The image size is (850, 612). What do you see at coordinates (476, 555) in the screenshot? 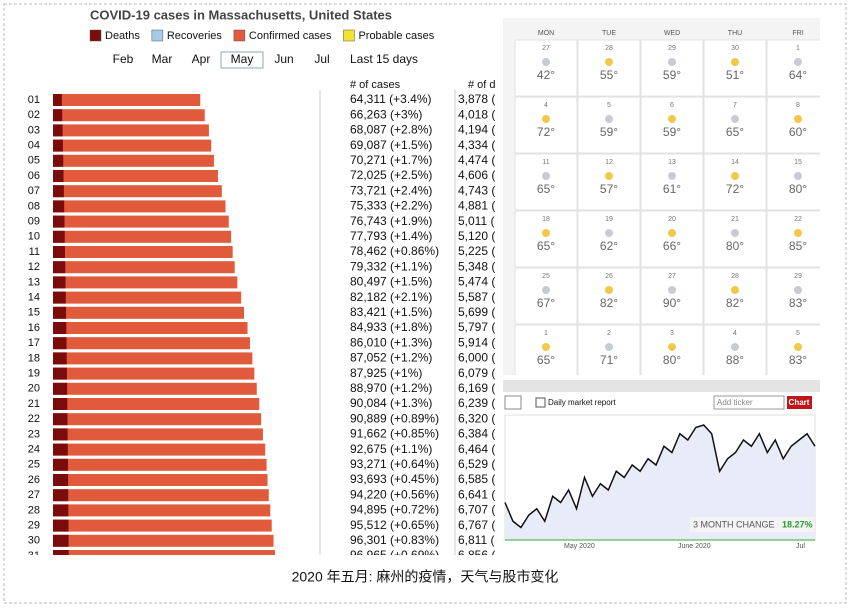
I see `deaths-cell: 6,856 (` at bounding box center [476, 555].